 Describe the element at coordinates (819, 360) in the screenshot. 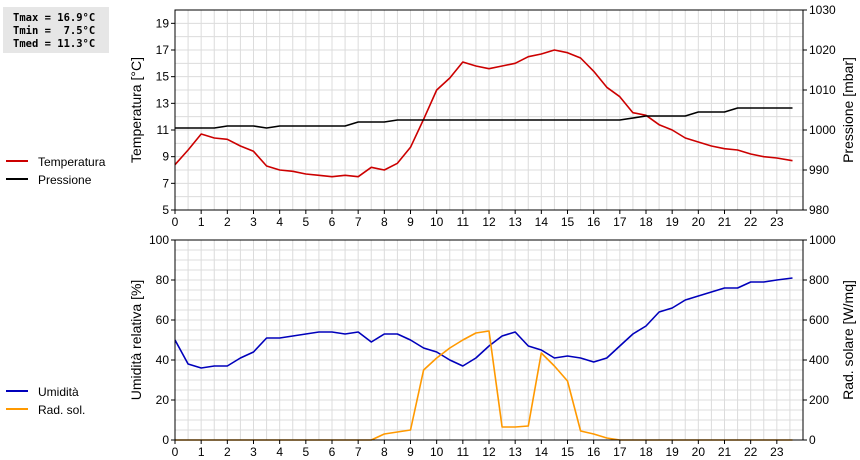

I see `humidity-radiation-y2-tick-label: 400` at that location.